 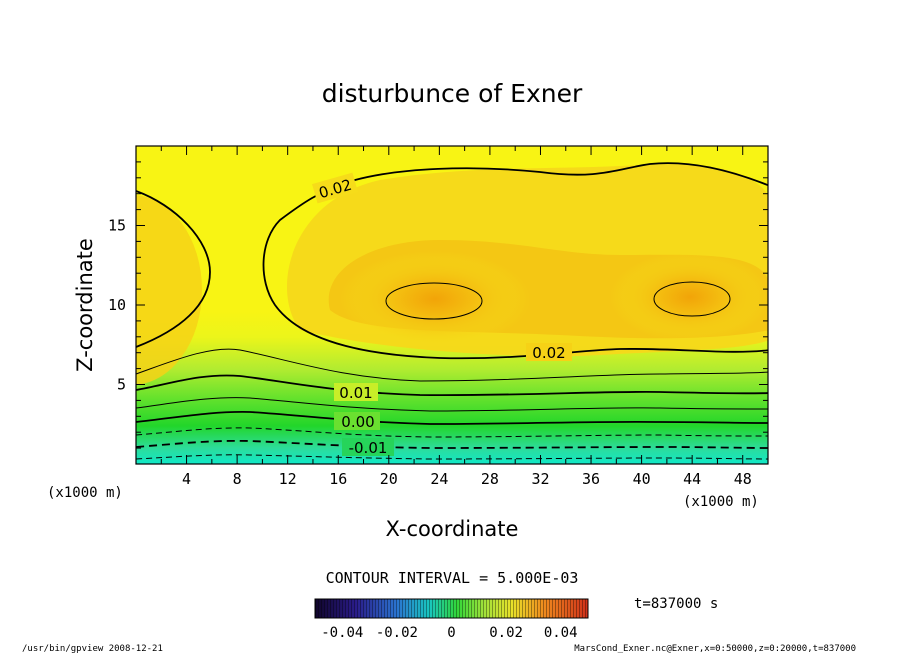 I want to click on x-axis-label: X-coordinate, so click(x=452, y=529).